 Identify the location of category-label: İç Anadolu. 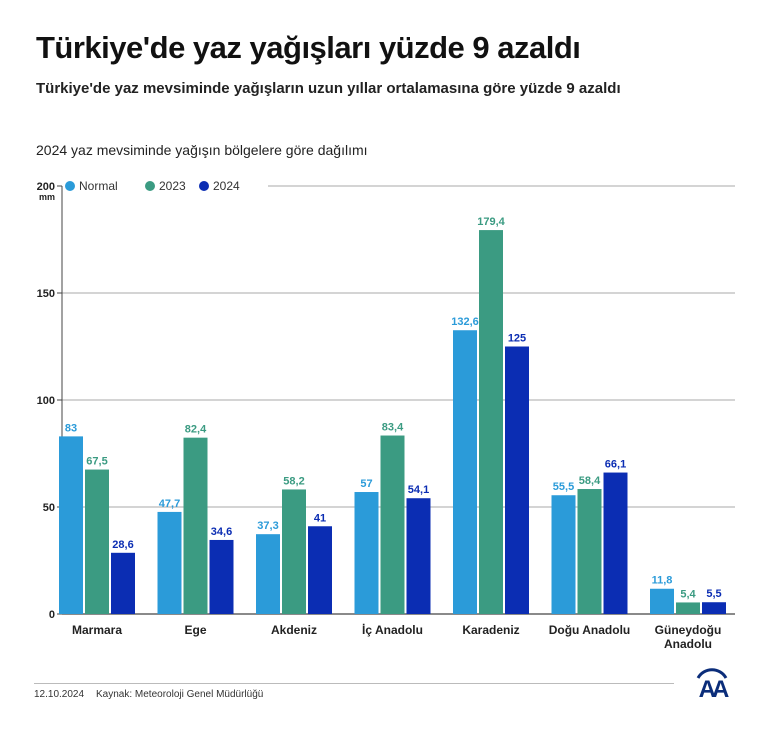
(392, 629).